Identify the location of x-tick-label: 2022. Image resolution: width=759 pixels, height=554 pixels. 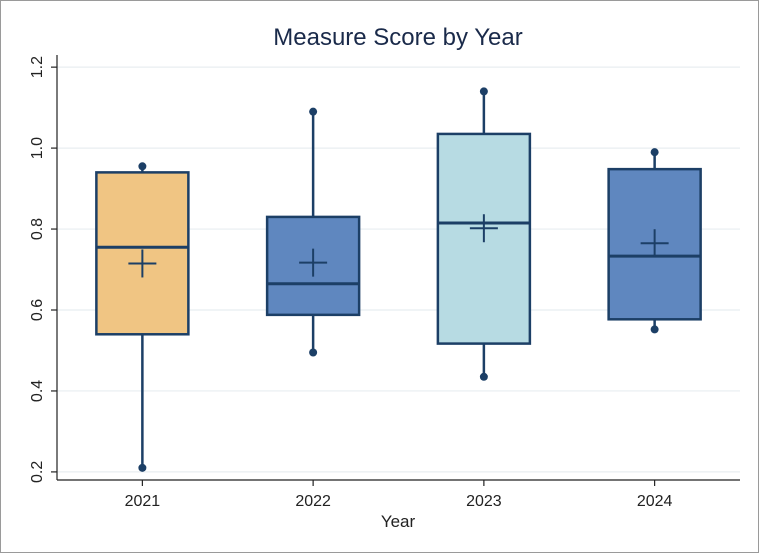
(313, 501).